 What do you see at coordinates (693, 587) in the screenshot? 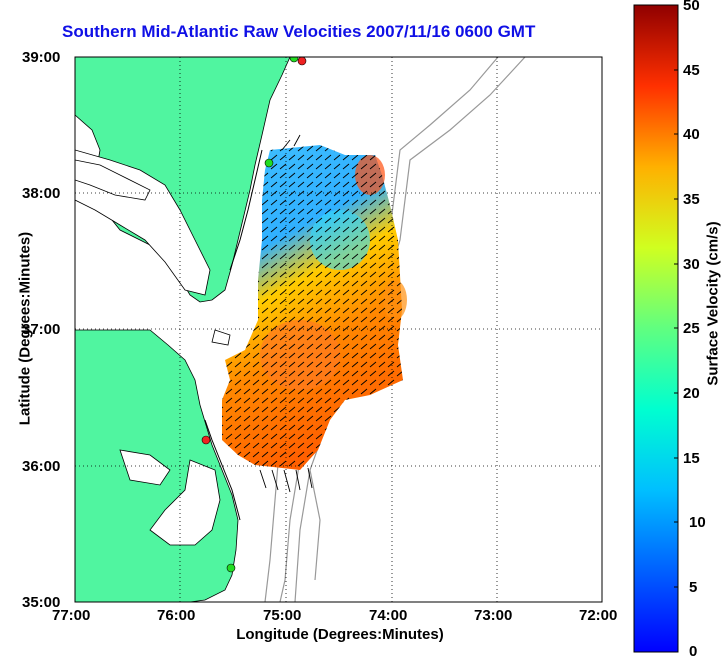
I see `colorbar-tick: 5` at bounding box center [693, 587].